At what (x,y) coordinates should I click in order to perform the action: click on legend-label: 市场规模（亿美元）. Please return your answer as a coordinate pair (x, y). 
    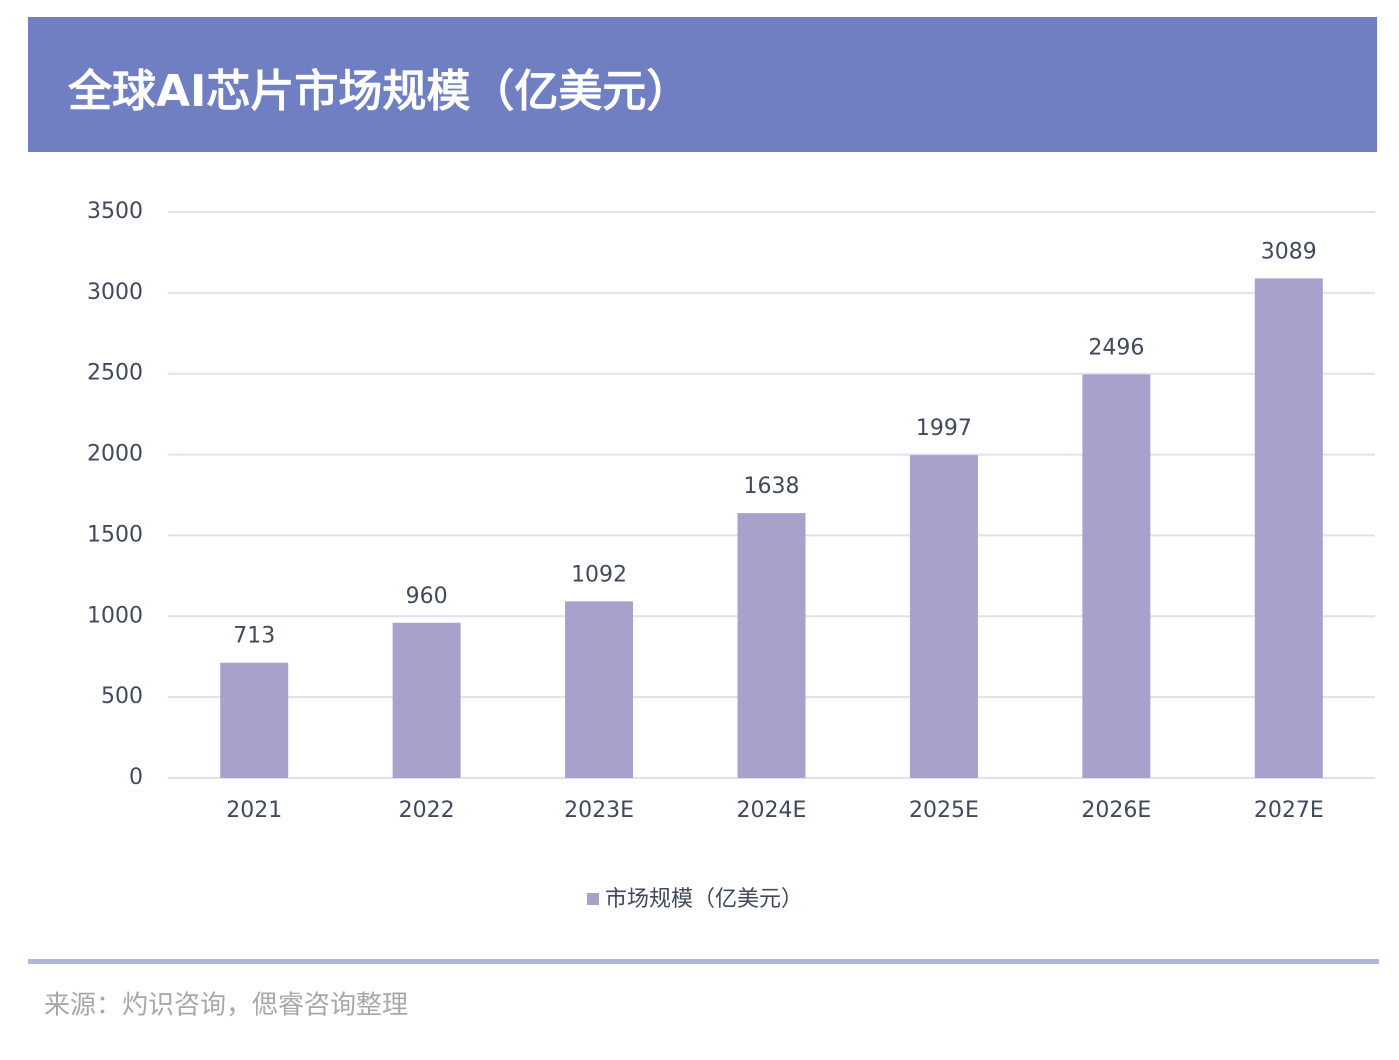
    Looking at the image, I should click on (704, 899).